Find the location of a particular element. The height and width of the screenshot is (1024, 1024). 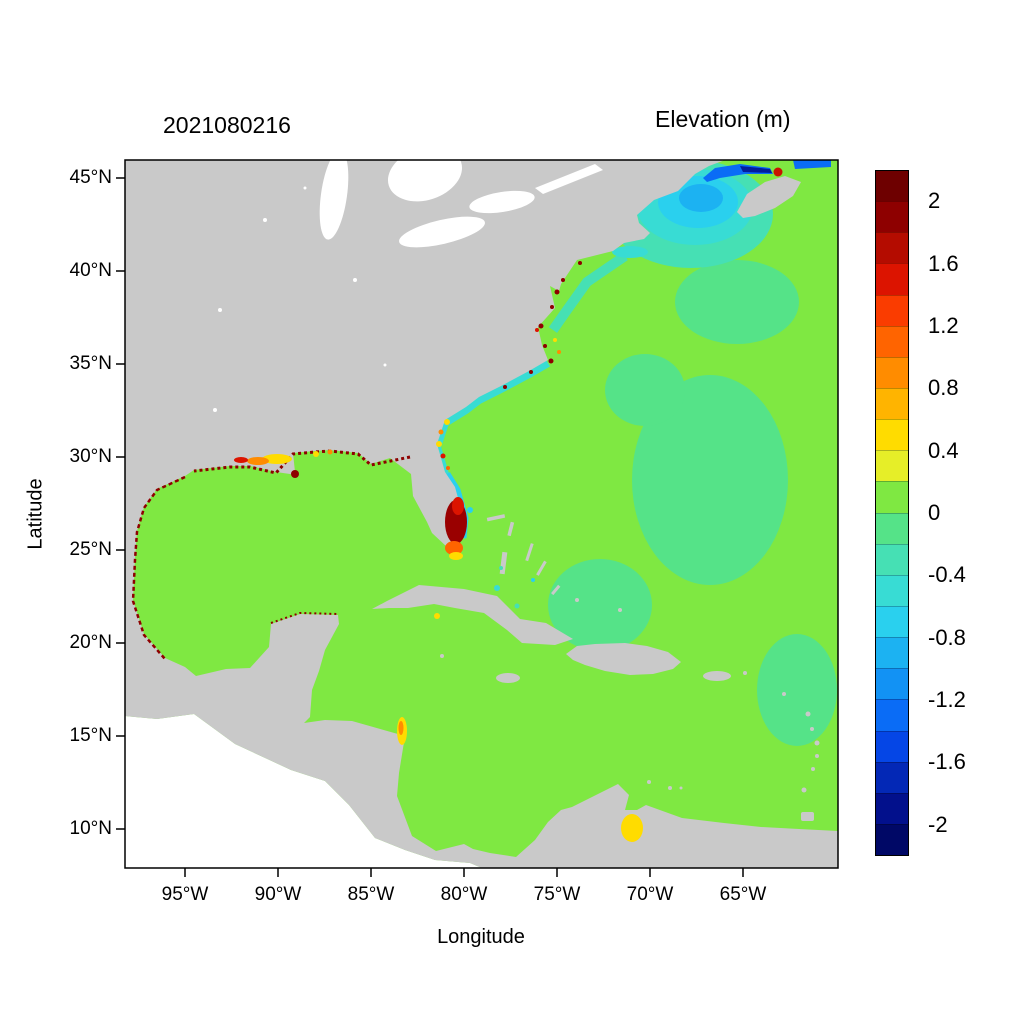

colorbar-label: 0 is located at coordinates (934, 512).